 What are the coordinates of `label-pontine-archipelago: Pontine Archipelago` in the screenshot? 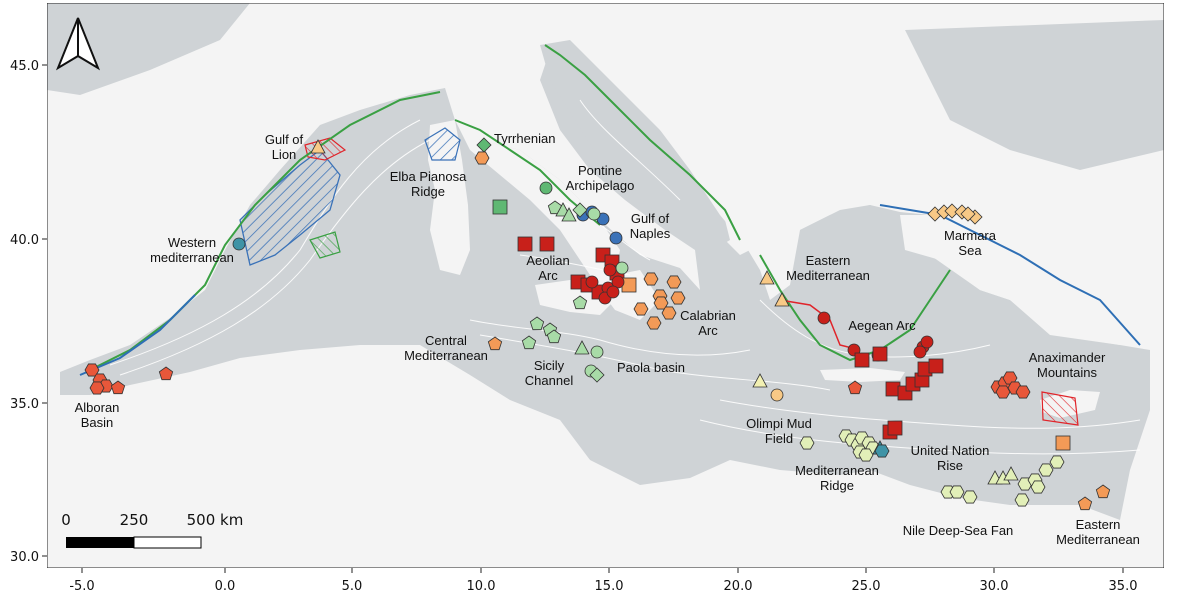 It's located at (600, 178).